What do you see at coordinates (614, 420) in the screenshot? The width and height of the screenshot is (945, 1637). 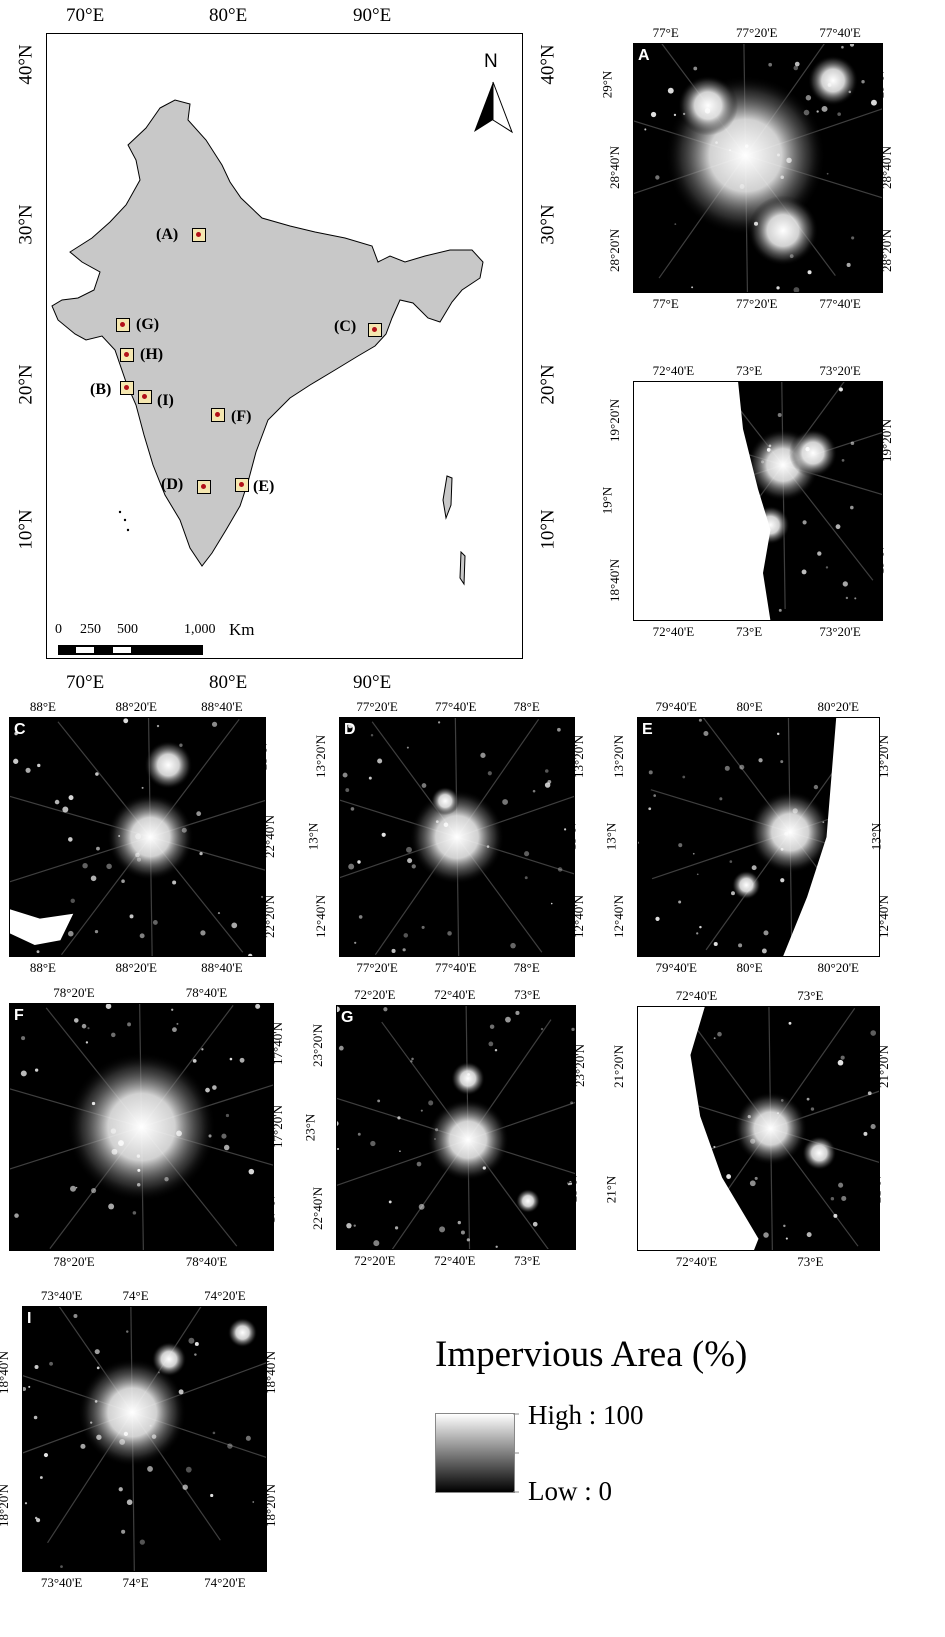 I see `coord-tick: 19°20'N` at bounding box center [614, 420].